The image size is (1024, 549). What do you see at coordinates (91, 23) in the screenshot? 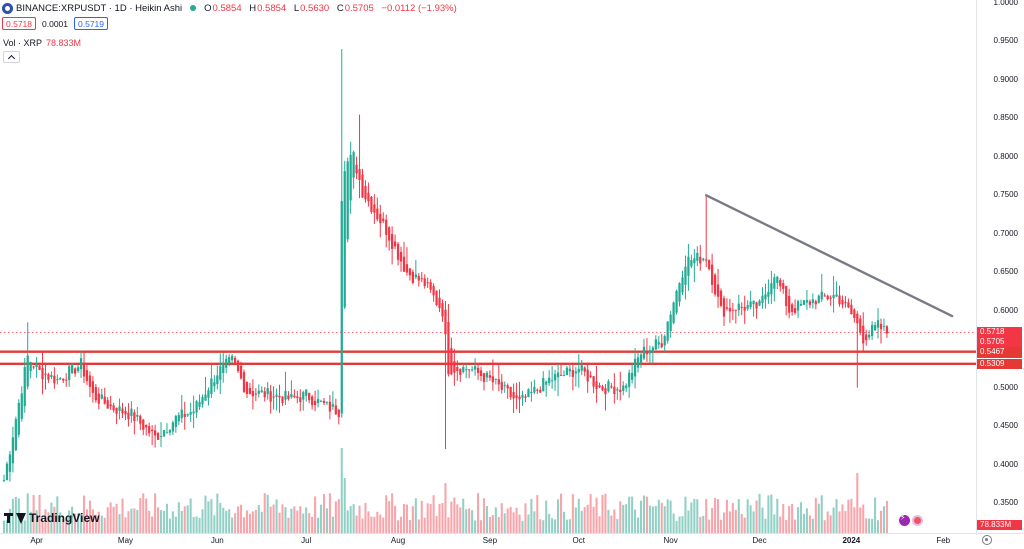
I see `buy-button: 0.5719` at bounding box center [91, 23].